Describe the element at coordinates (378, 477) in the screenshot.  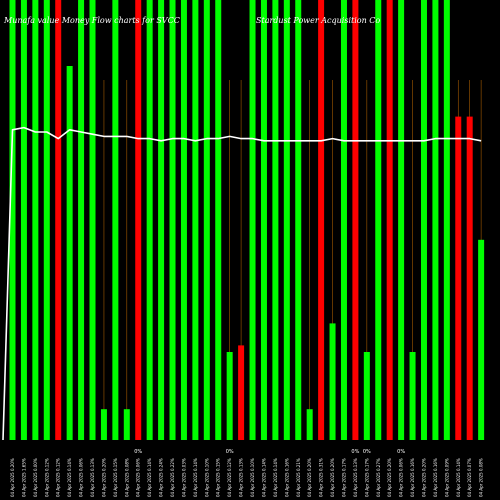
I see `x-tick-label: 04 Apr 2025 0.27%` at that location.